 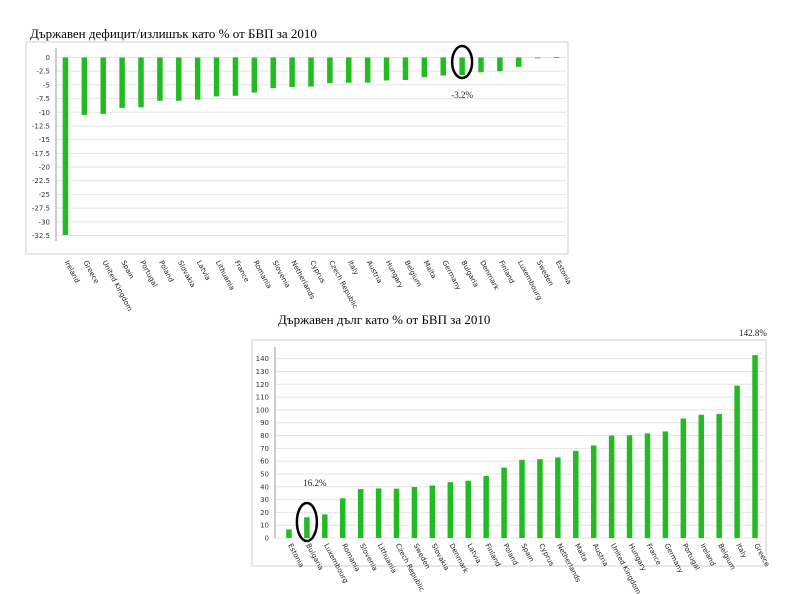 What do you see at coordinates (264, 462) in the screenshot?
I see `y-tick-label: 60` at bounding box center [264, 462].